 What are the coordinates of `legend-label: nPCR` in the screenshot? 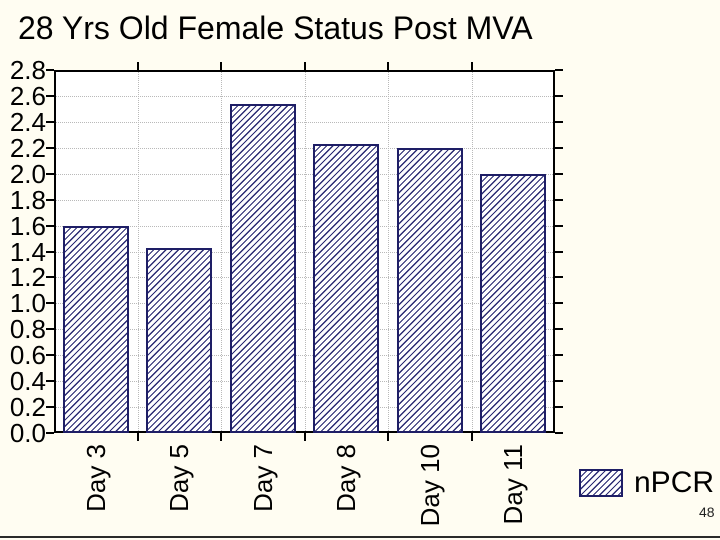 It's located at (674, 482).